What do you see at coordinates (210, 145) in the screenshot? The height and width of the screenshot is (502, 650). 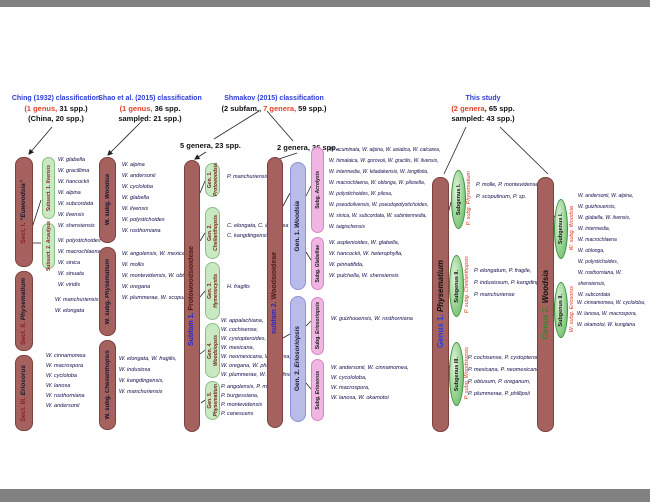 I see `shmakov-left-count: 5 genera, 23 spp.` at bounding box center [210, 145].